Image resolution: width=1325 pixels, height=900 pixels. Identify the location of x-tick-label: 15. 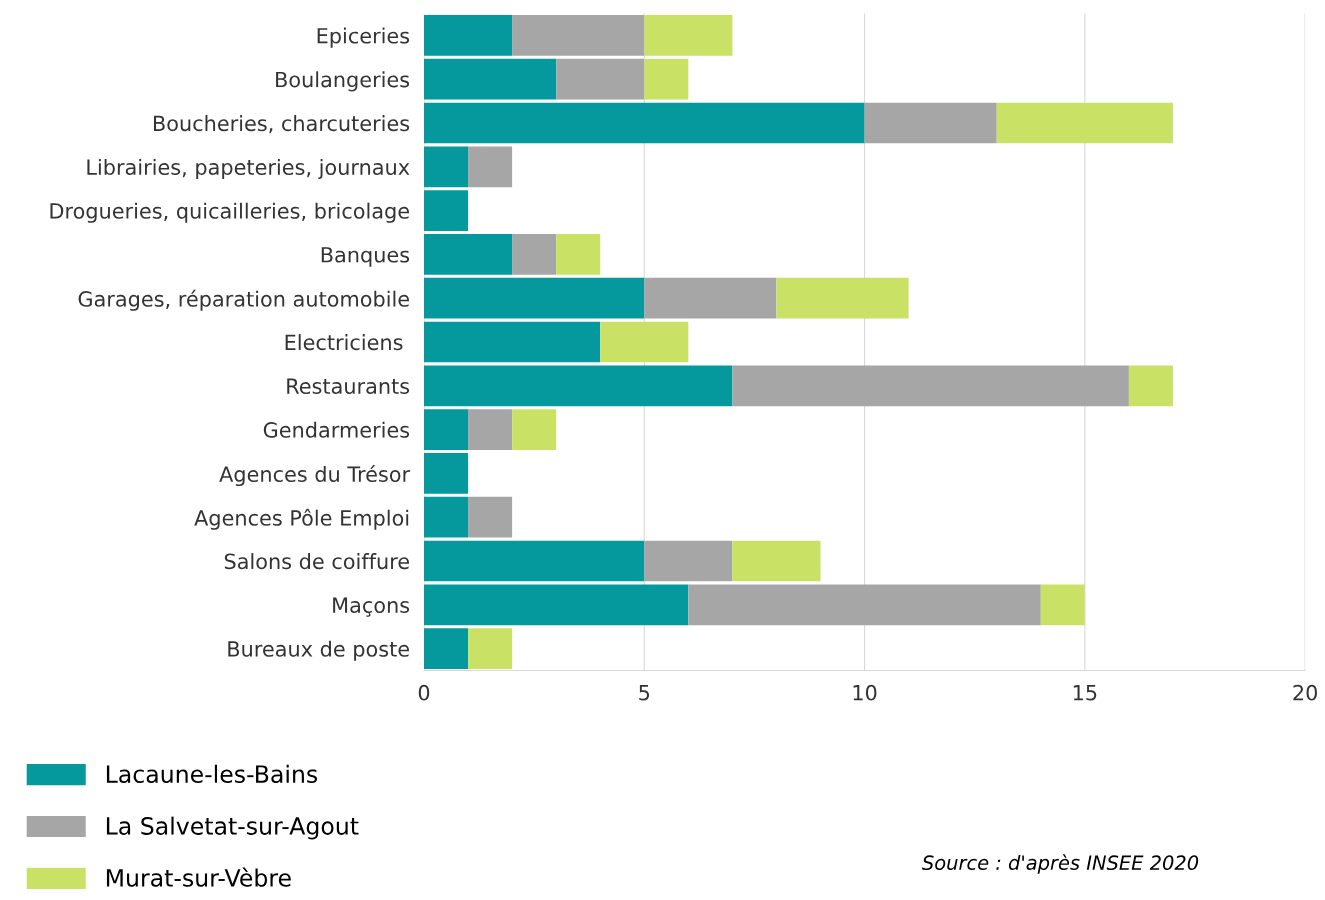
(1085, 693).